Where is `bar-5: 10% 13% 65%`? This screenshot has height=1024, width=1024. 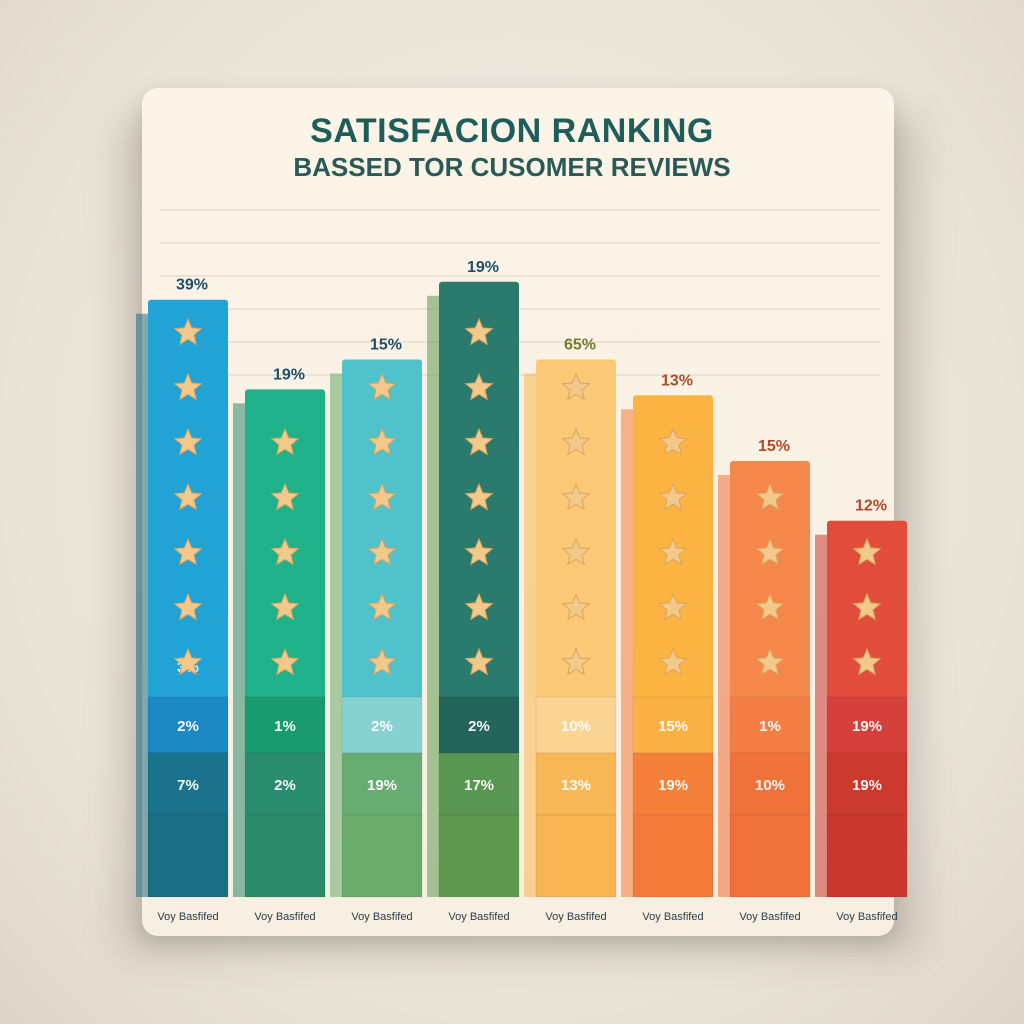
bar-5: 10% 13% 65% is located at coordinates (570, 617).